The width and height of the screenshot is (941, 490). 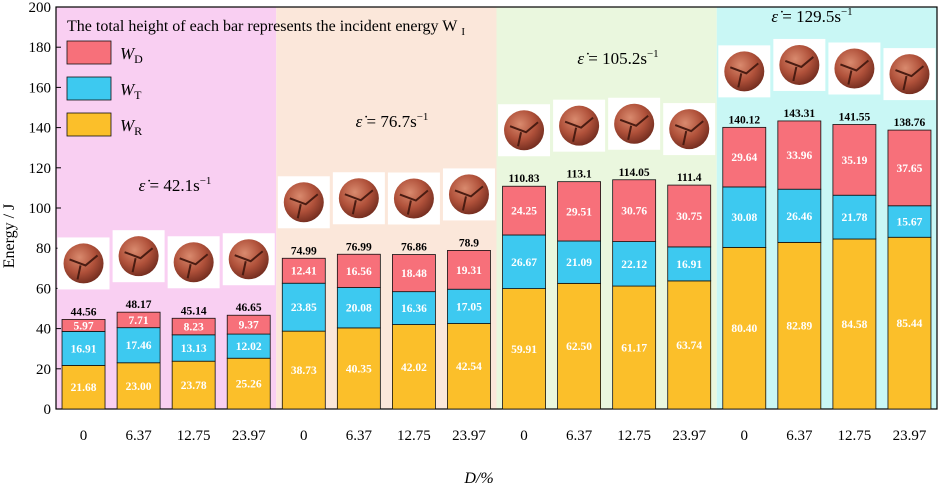 I want to click on segment-label-R: 82.89, so click(x=799, y=327).